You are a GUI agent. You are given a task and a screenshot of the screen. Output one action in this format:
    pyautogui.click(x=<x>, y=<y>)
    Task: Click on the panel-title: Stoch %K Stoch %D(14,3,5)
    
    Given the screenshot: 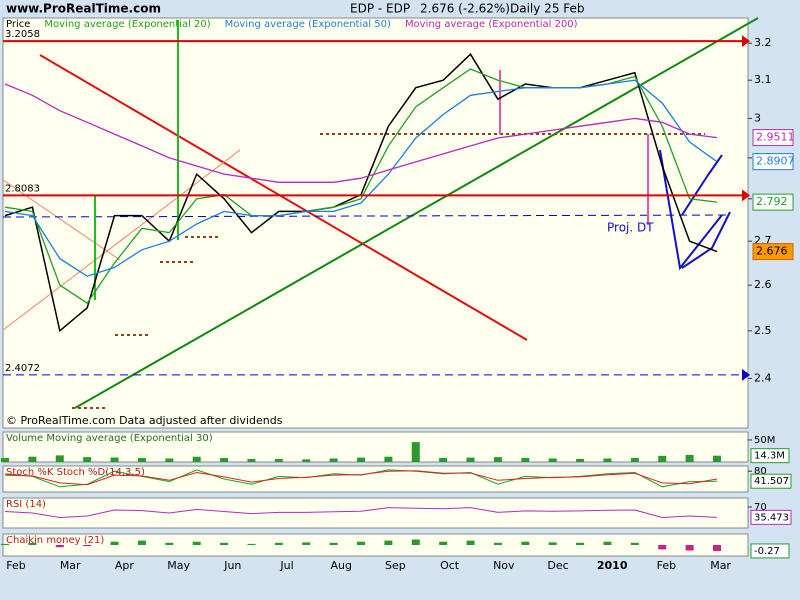 What is the action you would take?
    pyautogui.click(x=75, y=472)
    